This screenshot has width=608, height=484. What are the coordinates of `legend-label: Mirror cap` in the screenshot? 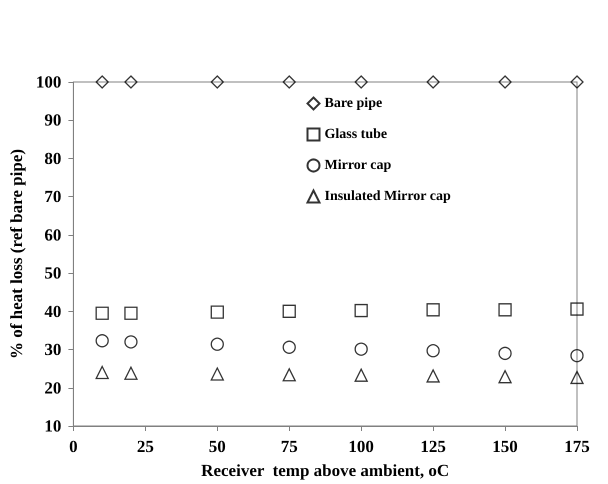 It's located at (358, 165).